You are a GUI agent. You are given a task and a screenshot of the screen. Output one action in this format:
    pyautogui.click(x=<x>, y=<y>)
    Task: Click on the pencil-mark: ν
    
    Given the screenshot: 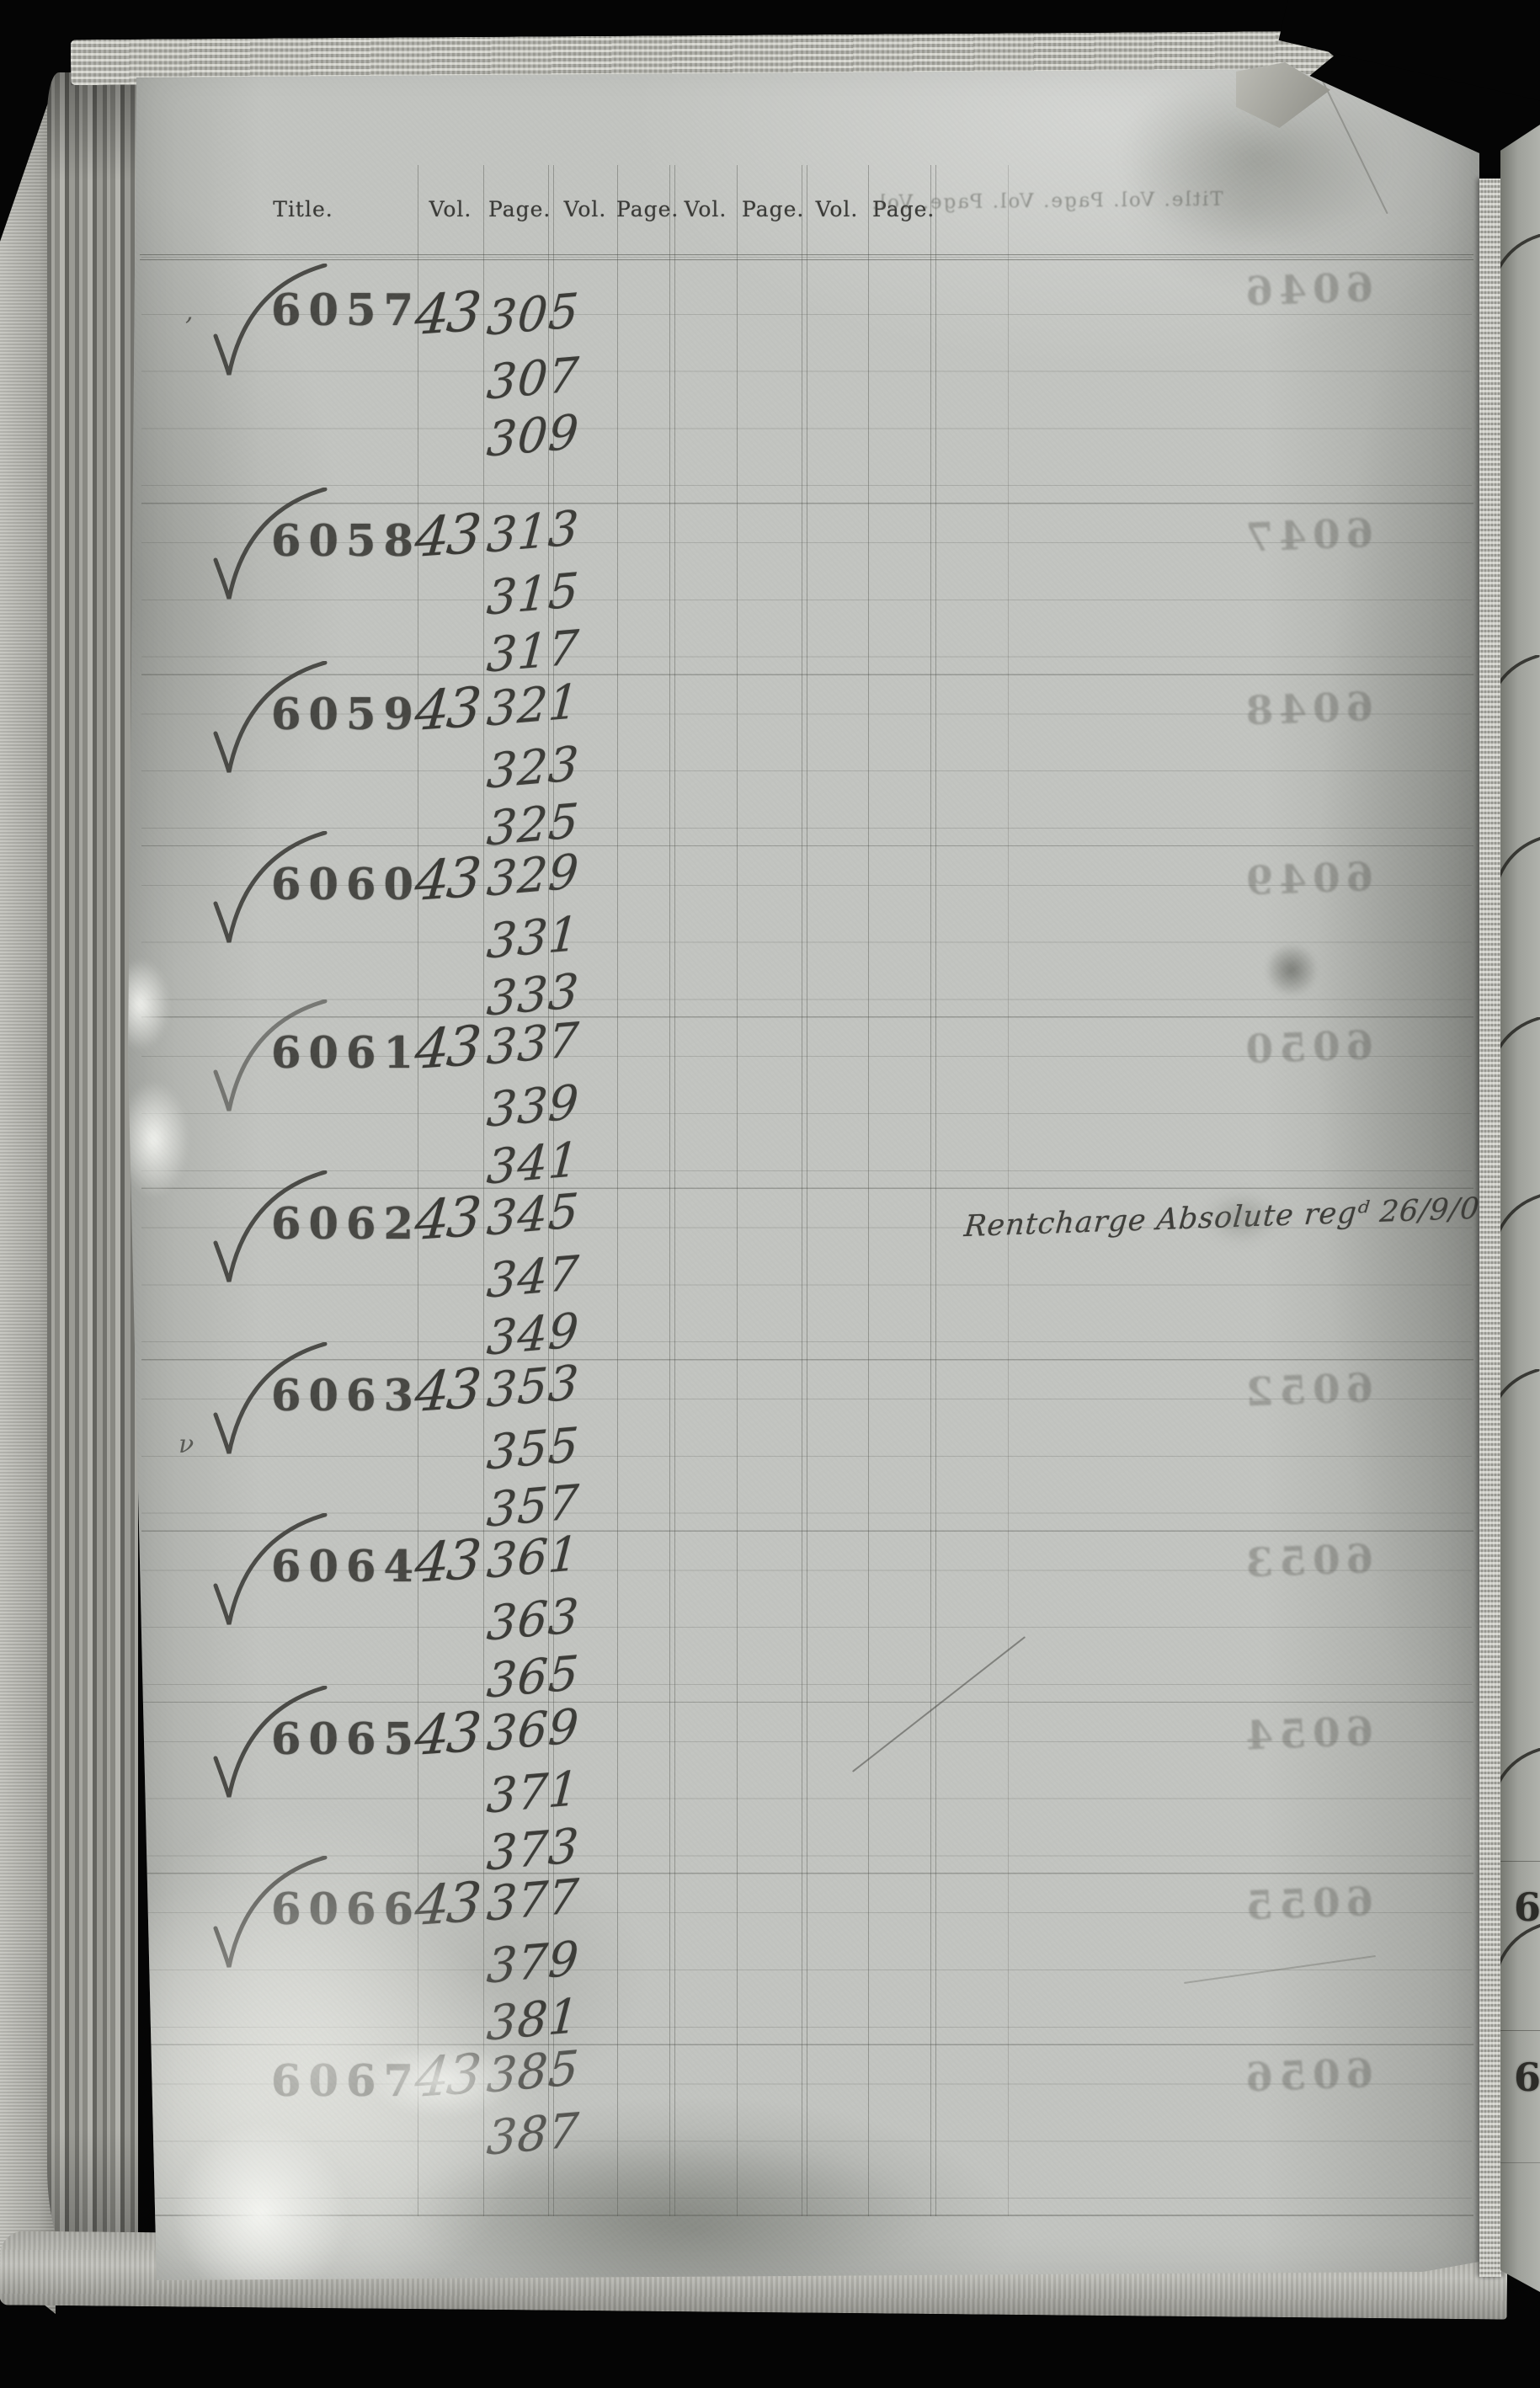 What is the action you would take?
    pyautogui.click(x=186, y=1445)
    